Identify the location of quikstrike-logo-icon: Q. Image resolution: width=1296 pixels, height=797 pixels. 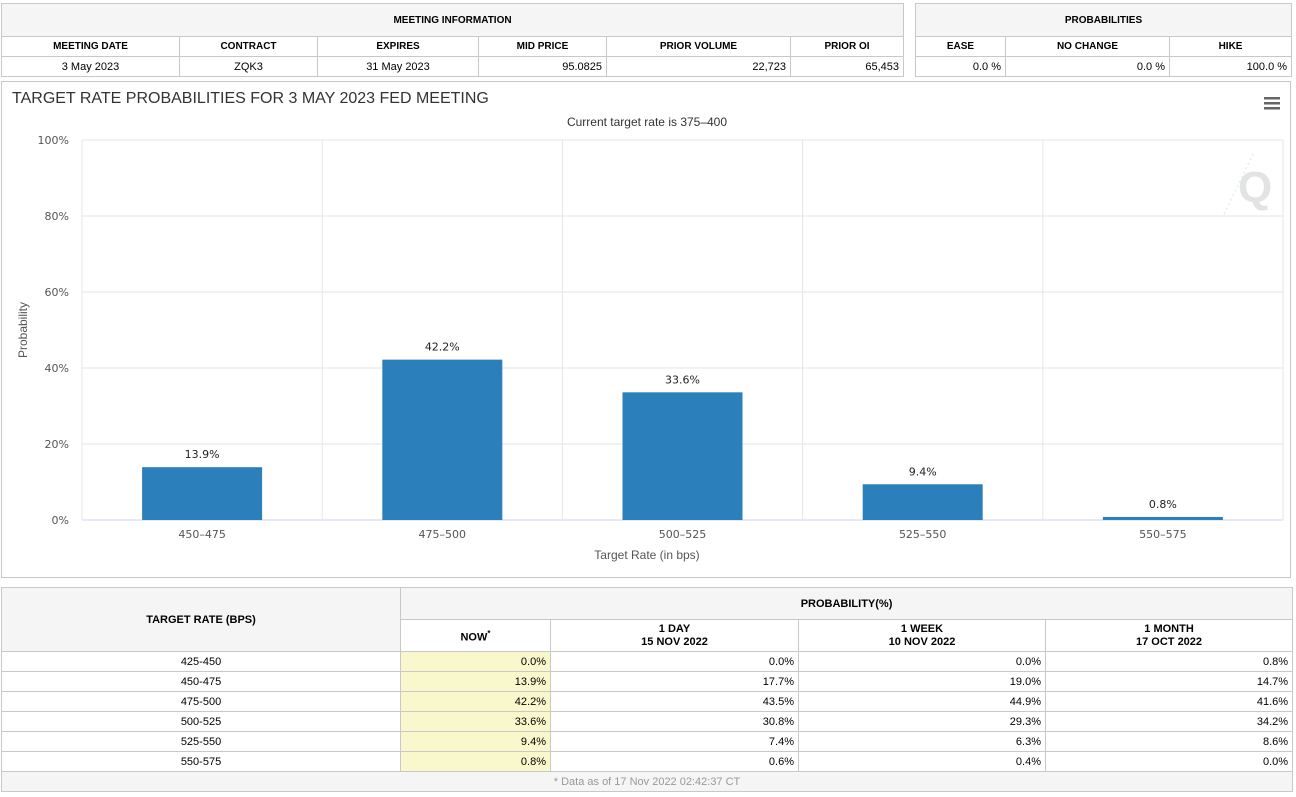
(1247, 183).